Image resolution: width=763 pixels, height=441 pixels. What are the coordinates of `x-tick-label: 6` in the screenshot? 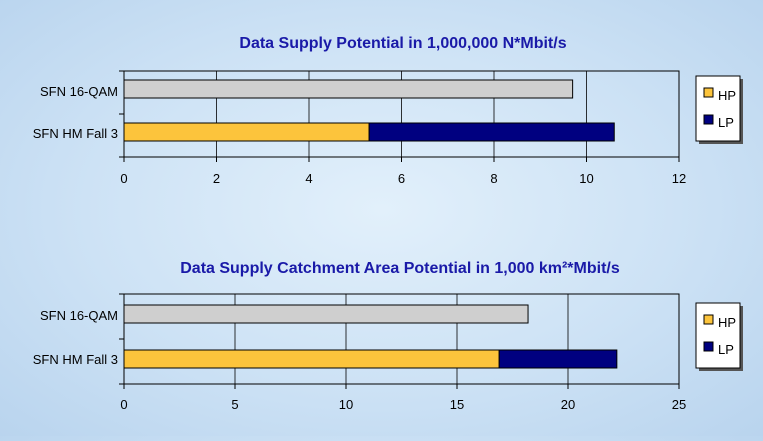 It's located at (401, 178).